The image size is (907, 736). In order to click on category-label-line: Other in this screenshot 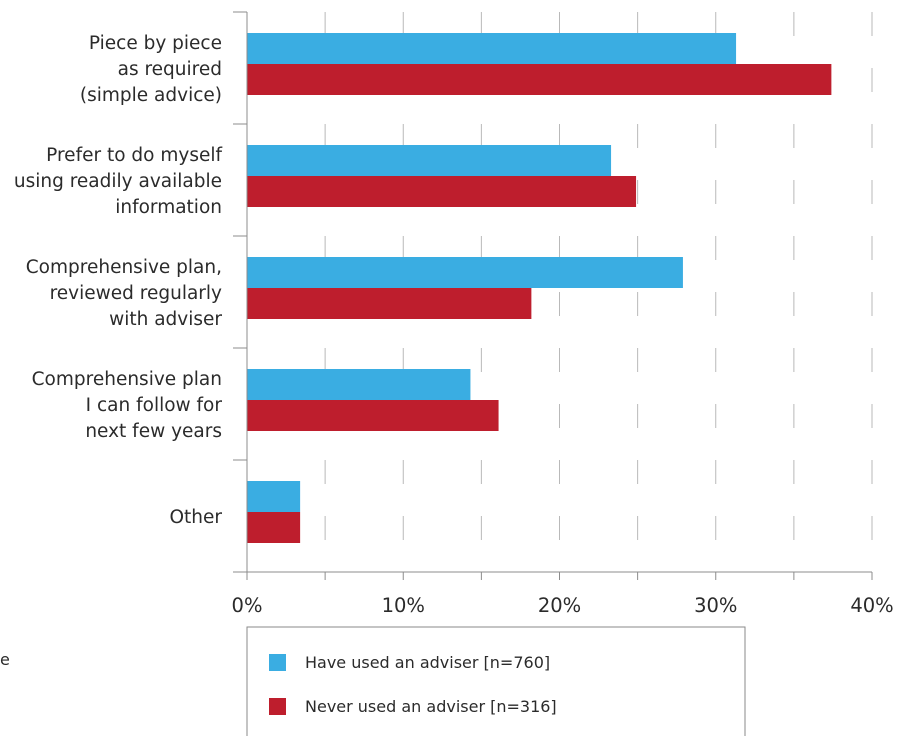, I will do `click(195, 517)`.